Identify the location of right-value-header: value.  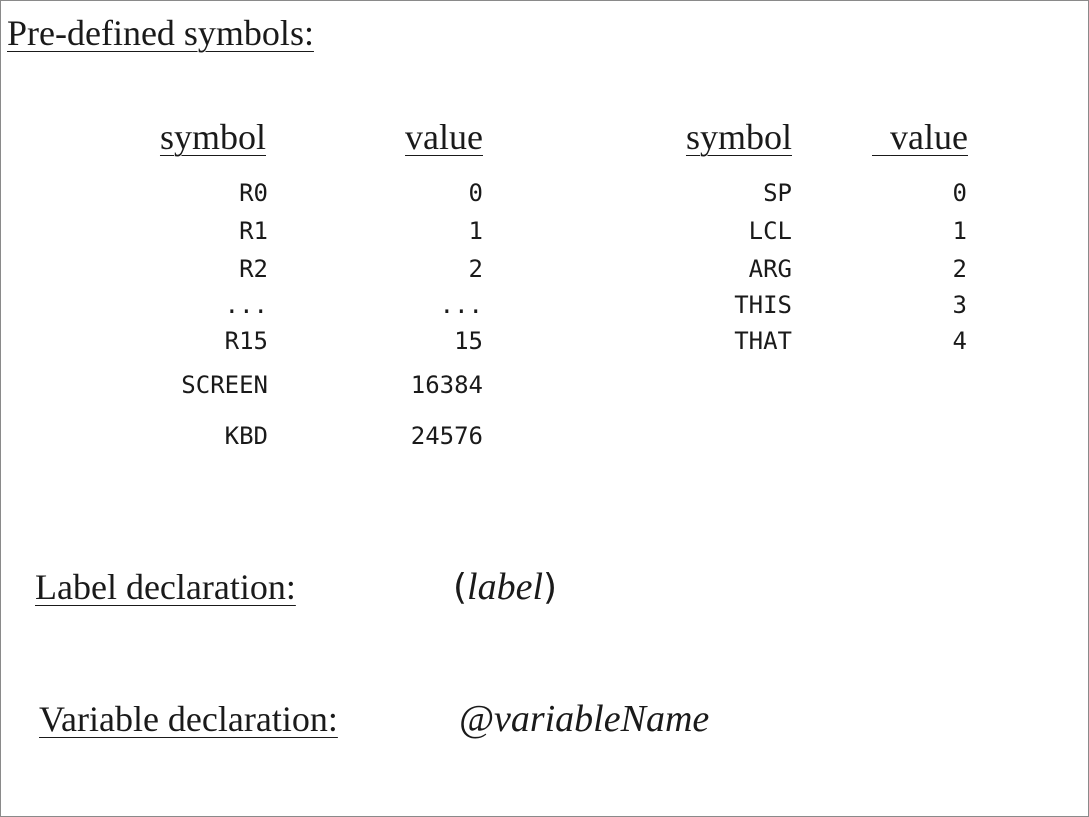
(902, 137).